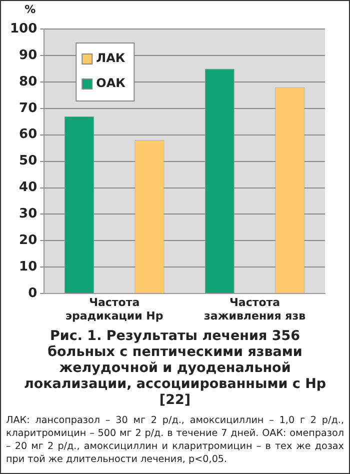 The image size is (350, 474). I want to click on x-tick-label: Частота заживления язв, so click(255, 309).